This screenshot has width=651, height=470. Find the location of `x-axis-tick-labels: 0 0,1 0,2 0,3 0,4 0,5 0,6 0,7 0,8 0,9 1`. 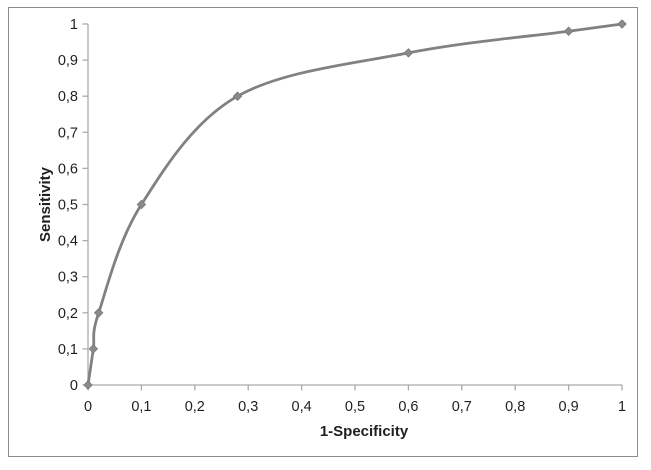

x-axis-tick-labels: 0 0,1 0,2 0,3 0,4 0,5 0,6 0,7 0,8 0,9 1 is located at coordinates (355, 407).